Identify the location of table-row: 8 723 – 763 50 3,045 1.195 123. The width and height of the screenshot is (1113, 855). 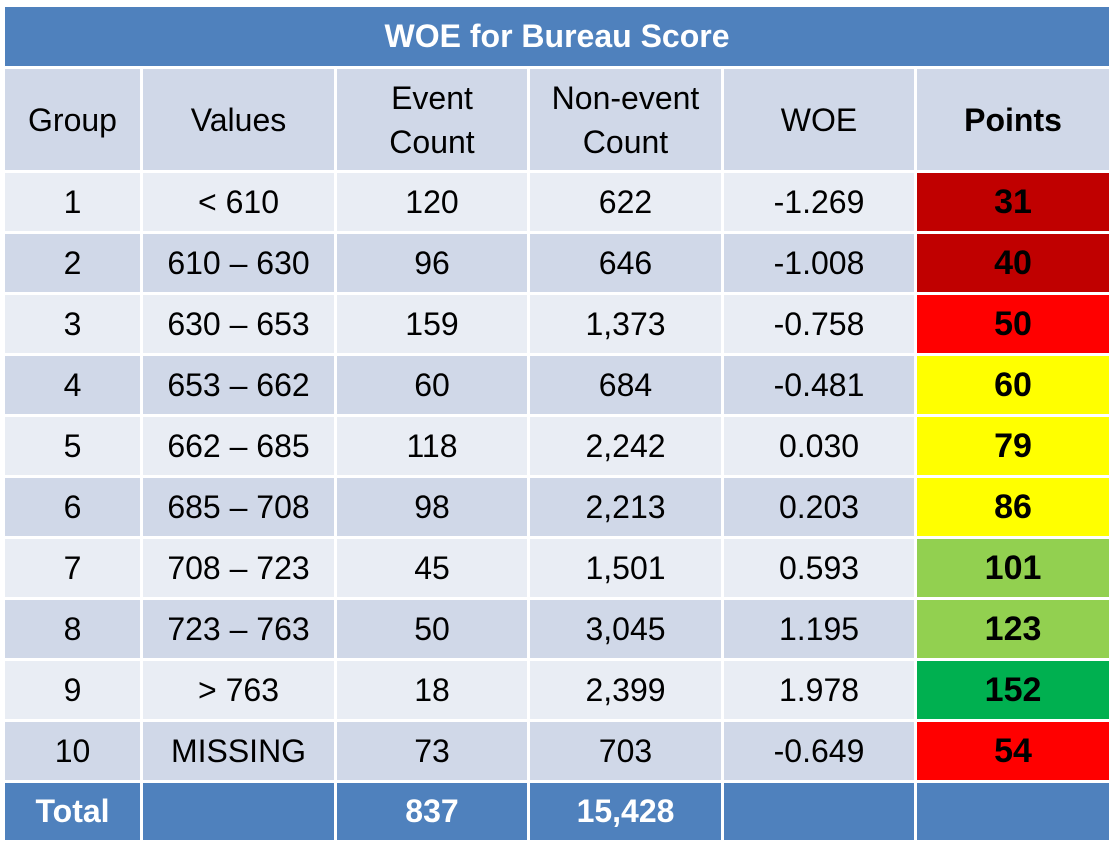
(557, 629).